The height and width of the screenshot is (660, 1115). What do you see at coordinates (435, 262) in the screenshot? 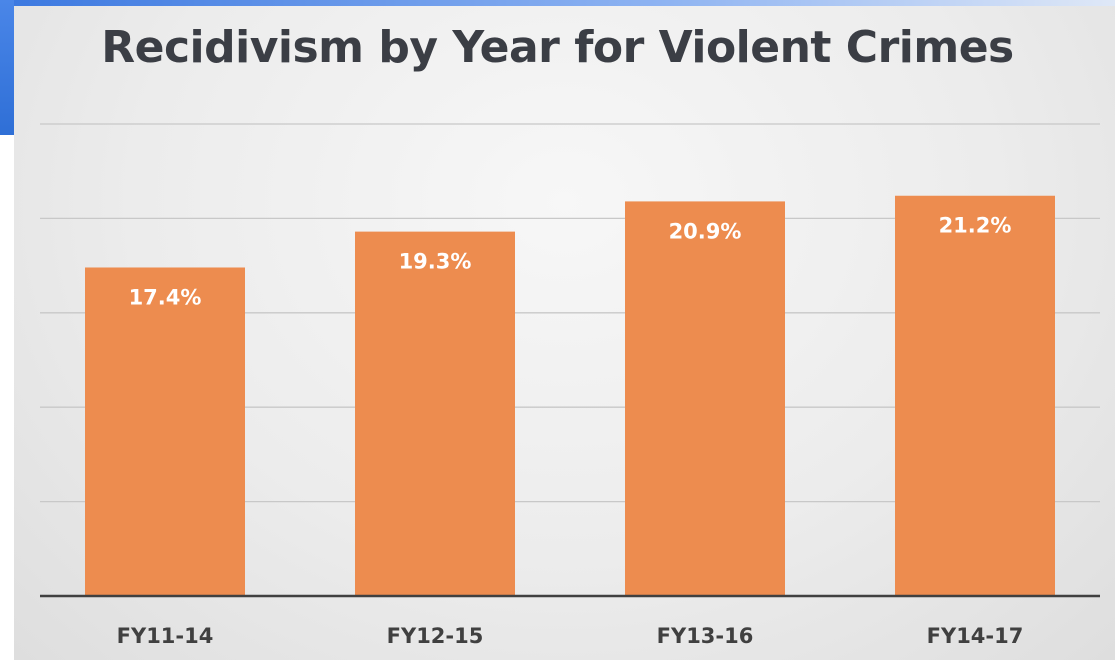
I see `data-label-fy12-15: 19.3%` at bounding box center [435, 262].